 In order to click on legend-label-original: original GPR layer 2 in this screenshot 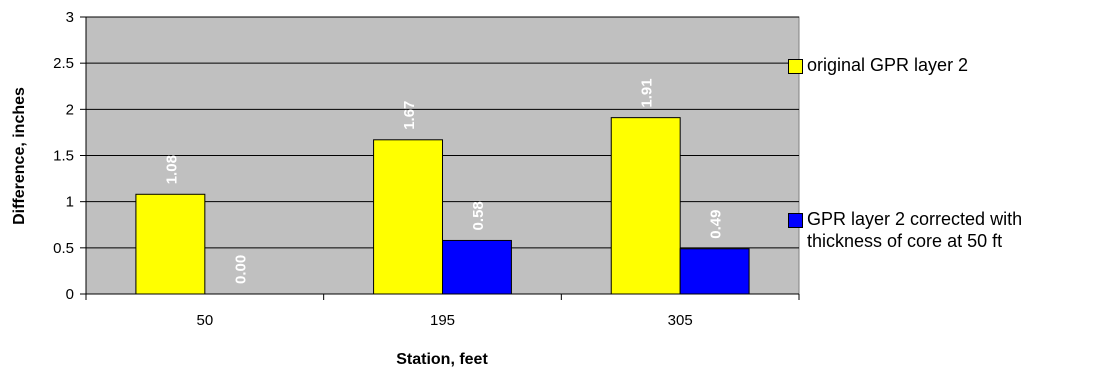, I will do `click(888, 65)`.